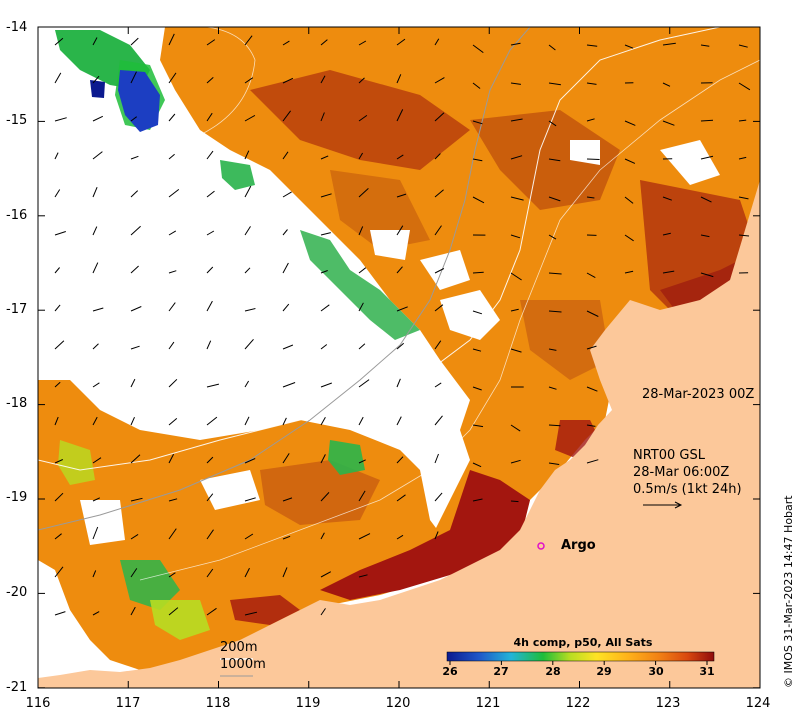 This screenshot has width=800, height=728. What do you see at coordinates (578, 703) in the screenshot?
I see `x-tick-label: 122` at bounding box center [578, 703].